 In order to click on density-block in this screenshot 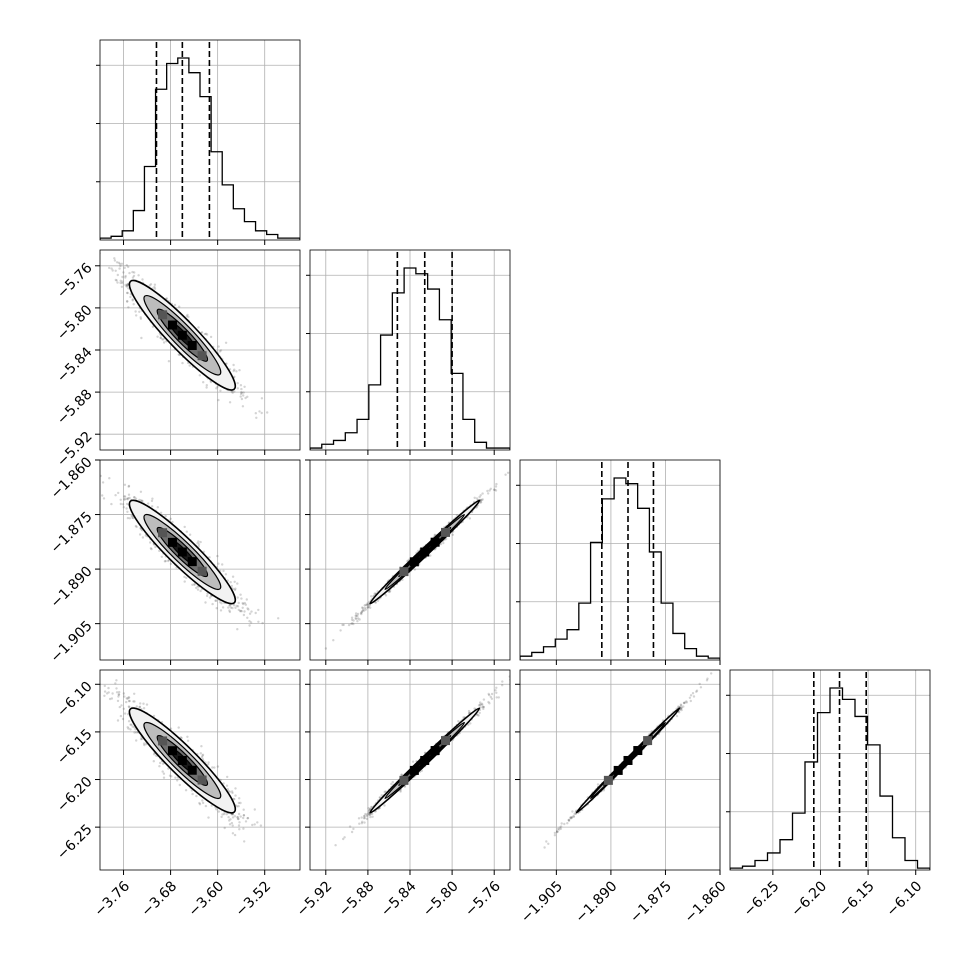, I will do `click(435, 542)`.